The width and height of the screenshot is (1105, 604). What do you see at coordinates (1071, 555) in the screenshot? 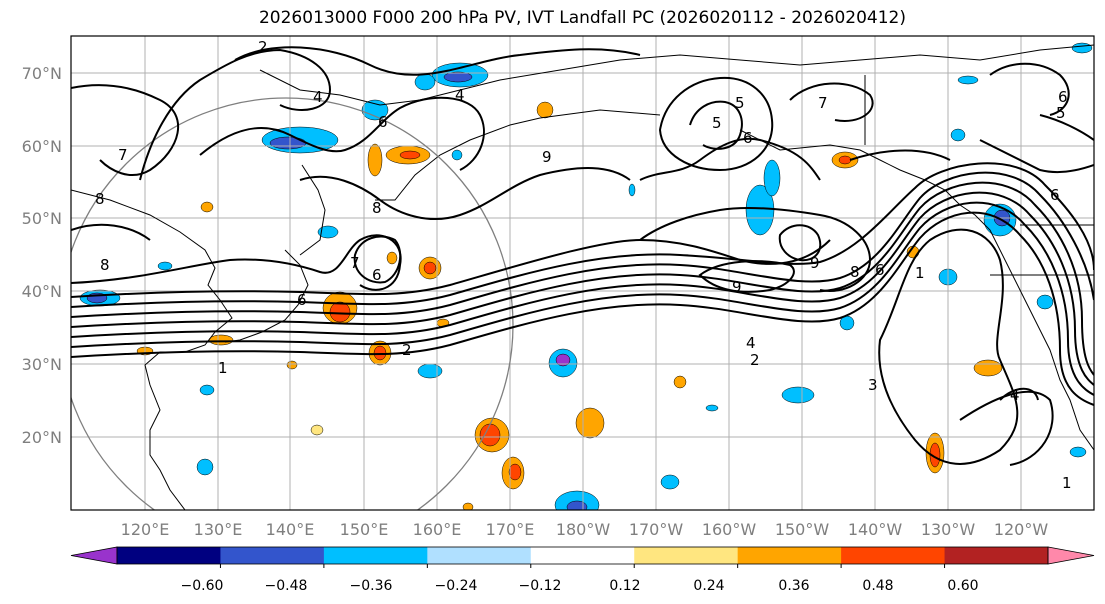
I see `colorbar-extend-high` at bounding box center [1071, 555].